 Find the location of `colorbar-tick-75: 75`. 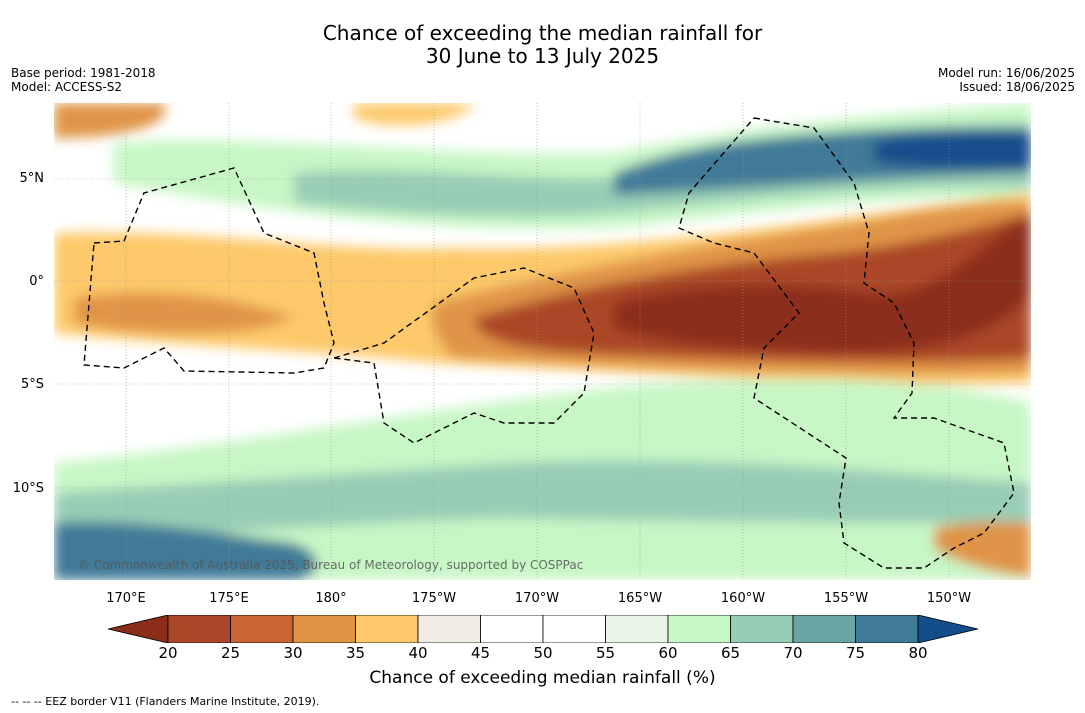

colorbar-tick-75: 75 is located at coordinates (855, 653).